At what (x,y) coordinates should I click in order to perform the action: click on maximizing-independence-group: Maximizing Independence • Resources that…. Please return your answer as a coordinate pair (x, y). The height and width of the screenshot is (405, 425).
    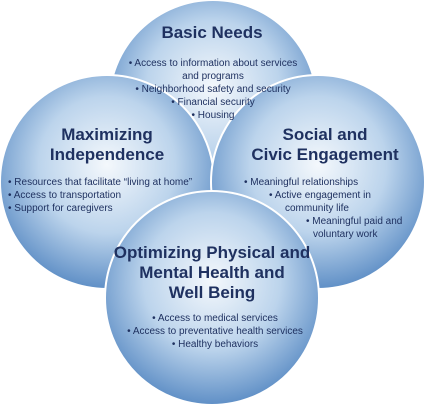
    Looking at the image, I should click on (100, 169).